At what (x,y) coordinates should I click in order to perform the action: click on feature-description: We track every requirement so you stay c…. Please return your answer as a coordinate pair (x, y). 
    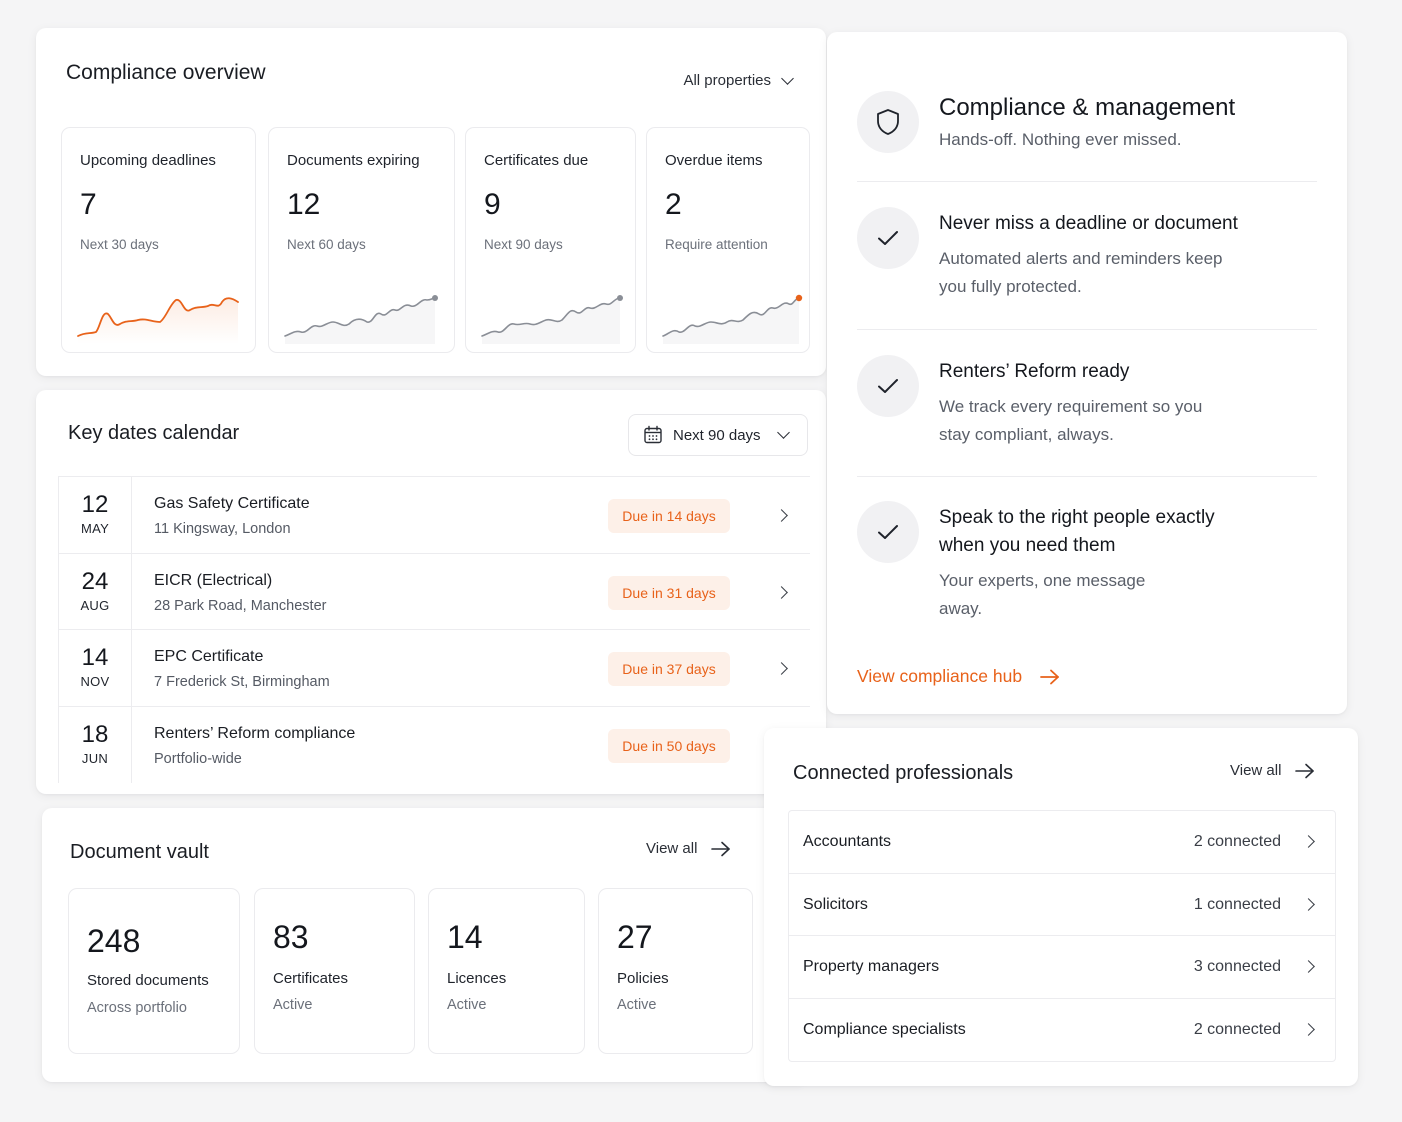
    Looking at the image, I should click on (1071, 420).